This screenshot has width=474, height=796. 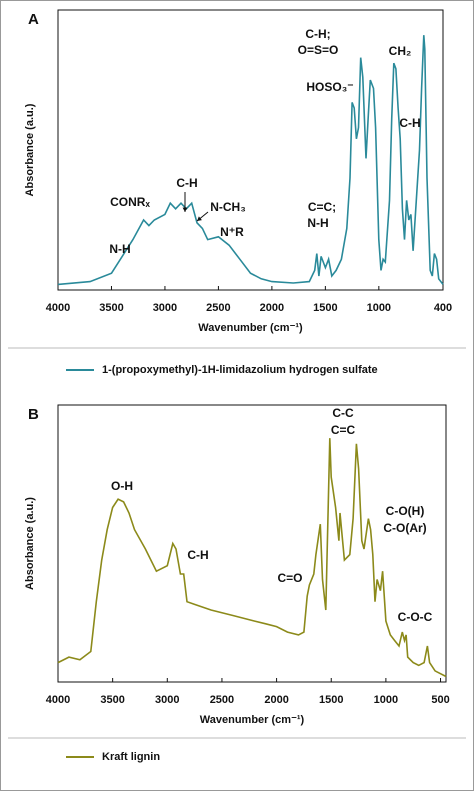 I want to click on peak-annotation: C-O-C, so click(x=415, y=617).